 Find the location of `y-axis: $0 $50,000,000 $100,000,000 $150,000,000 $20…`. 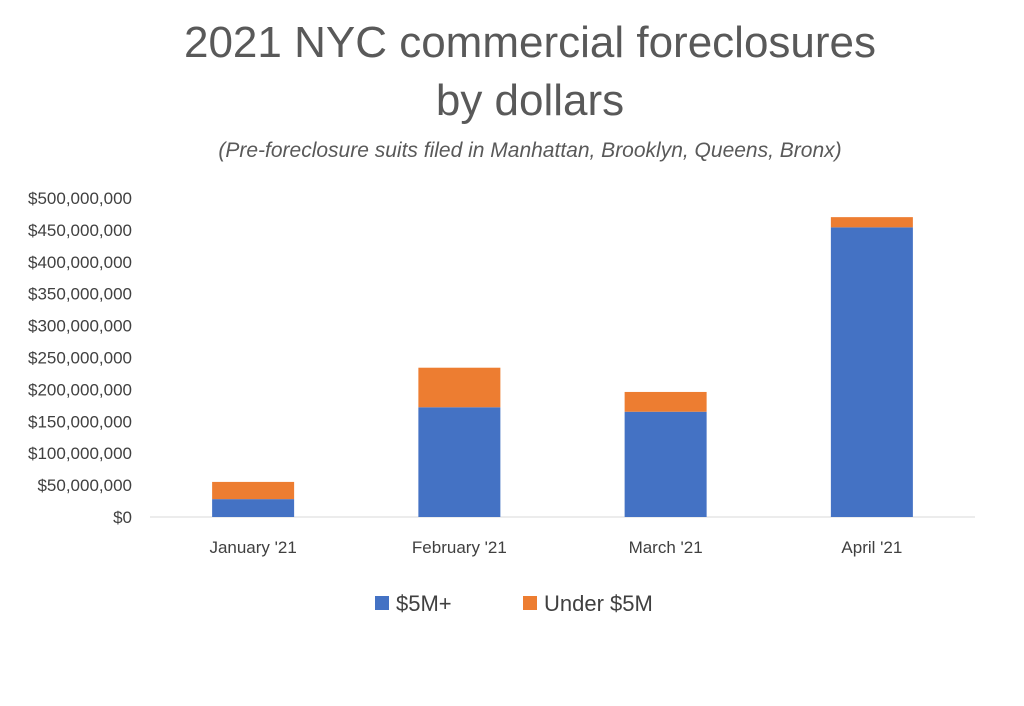

y-axis: $0 $50,000,000 $100,000,000 $150,000,000 $20… is located at coordinates (80, 358).